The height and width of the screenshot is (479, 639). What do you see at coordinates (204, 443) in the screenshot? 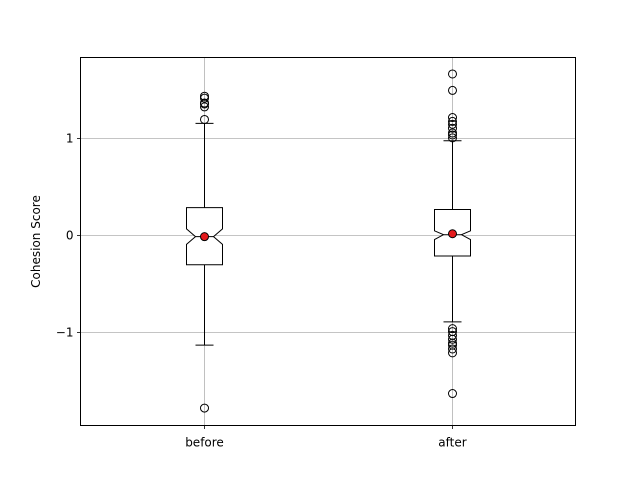
I see `x-tick-label: before` at bounding box center [204, 443].